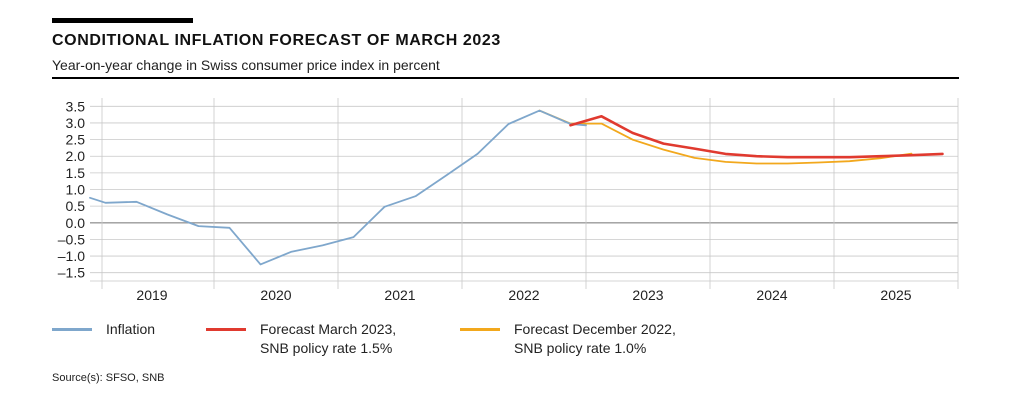  Describe the element at coordinates (71, 256) in the screenshot. I see `y-tick-label: –1.0` at that location.